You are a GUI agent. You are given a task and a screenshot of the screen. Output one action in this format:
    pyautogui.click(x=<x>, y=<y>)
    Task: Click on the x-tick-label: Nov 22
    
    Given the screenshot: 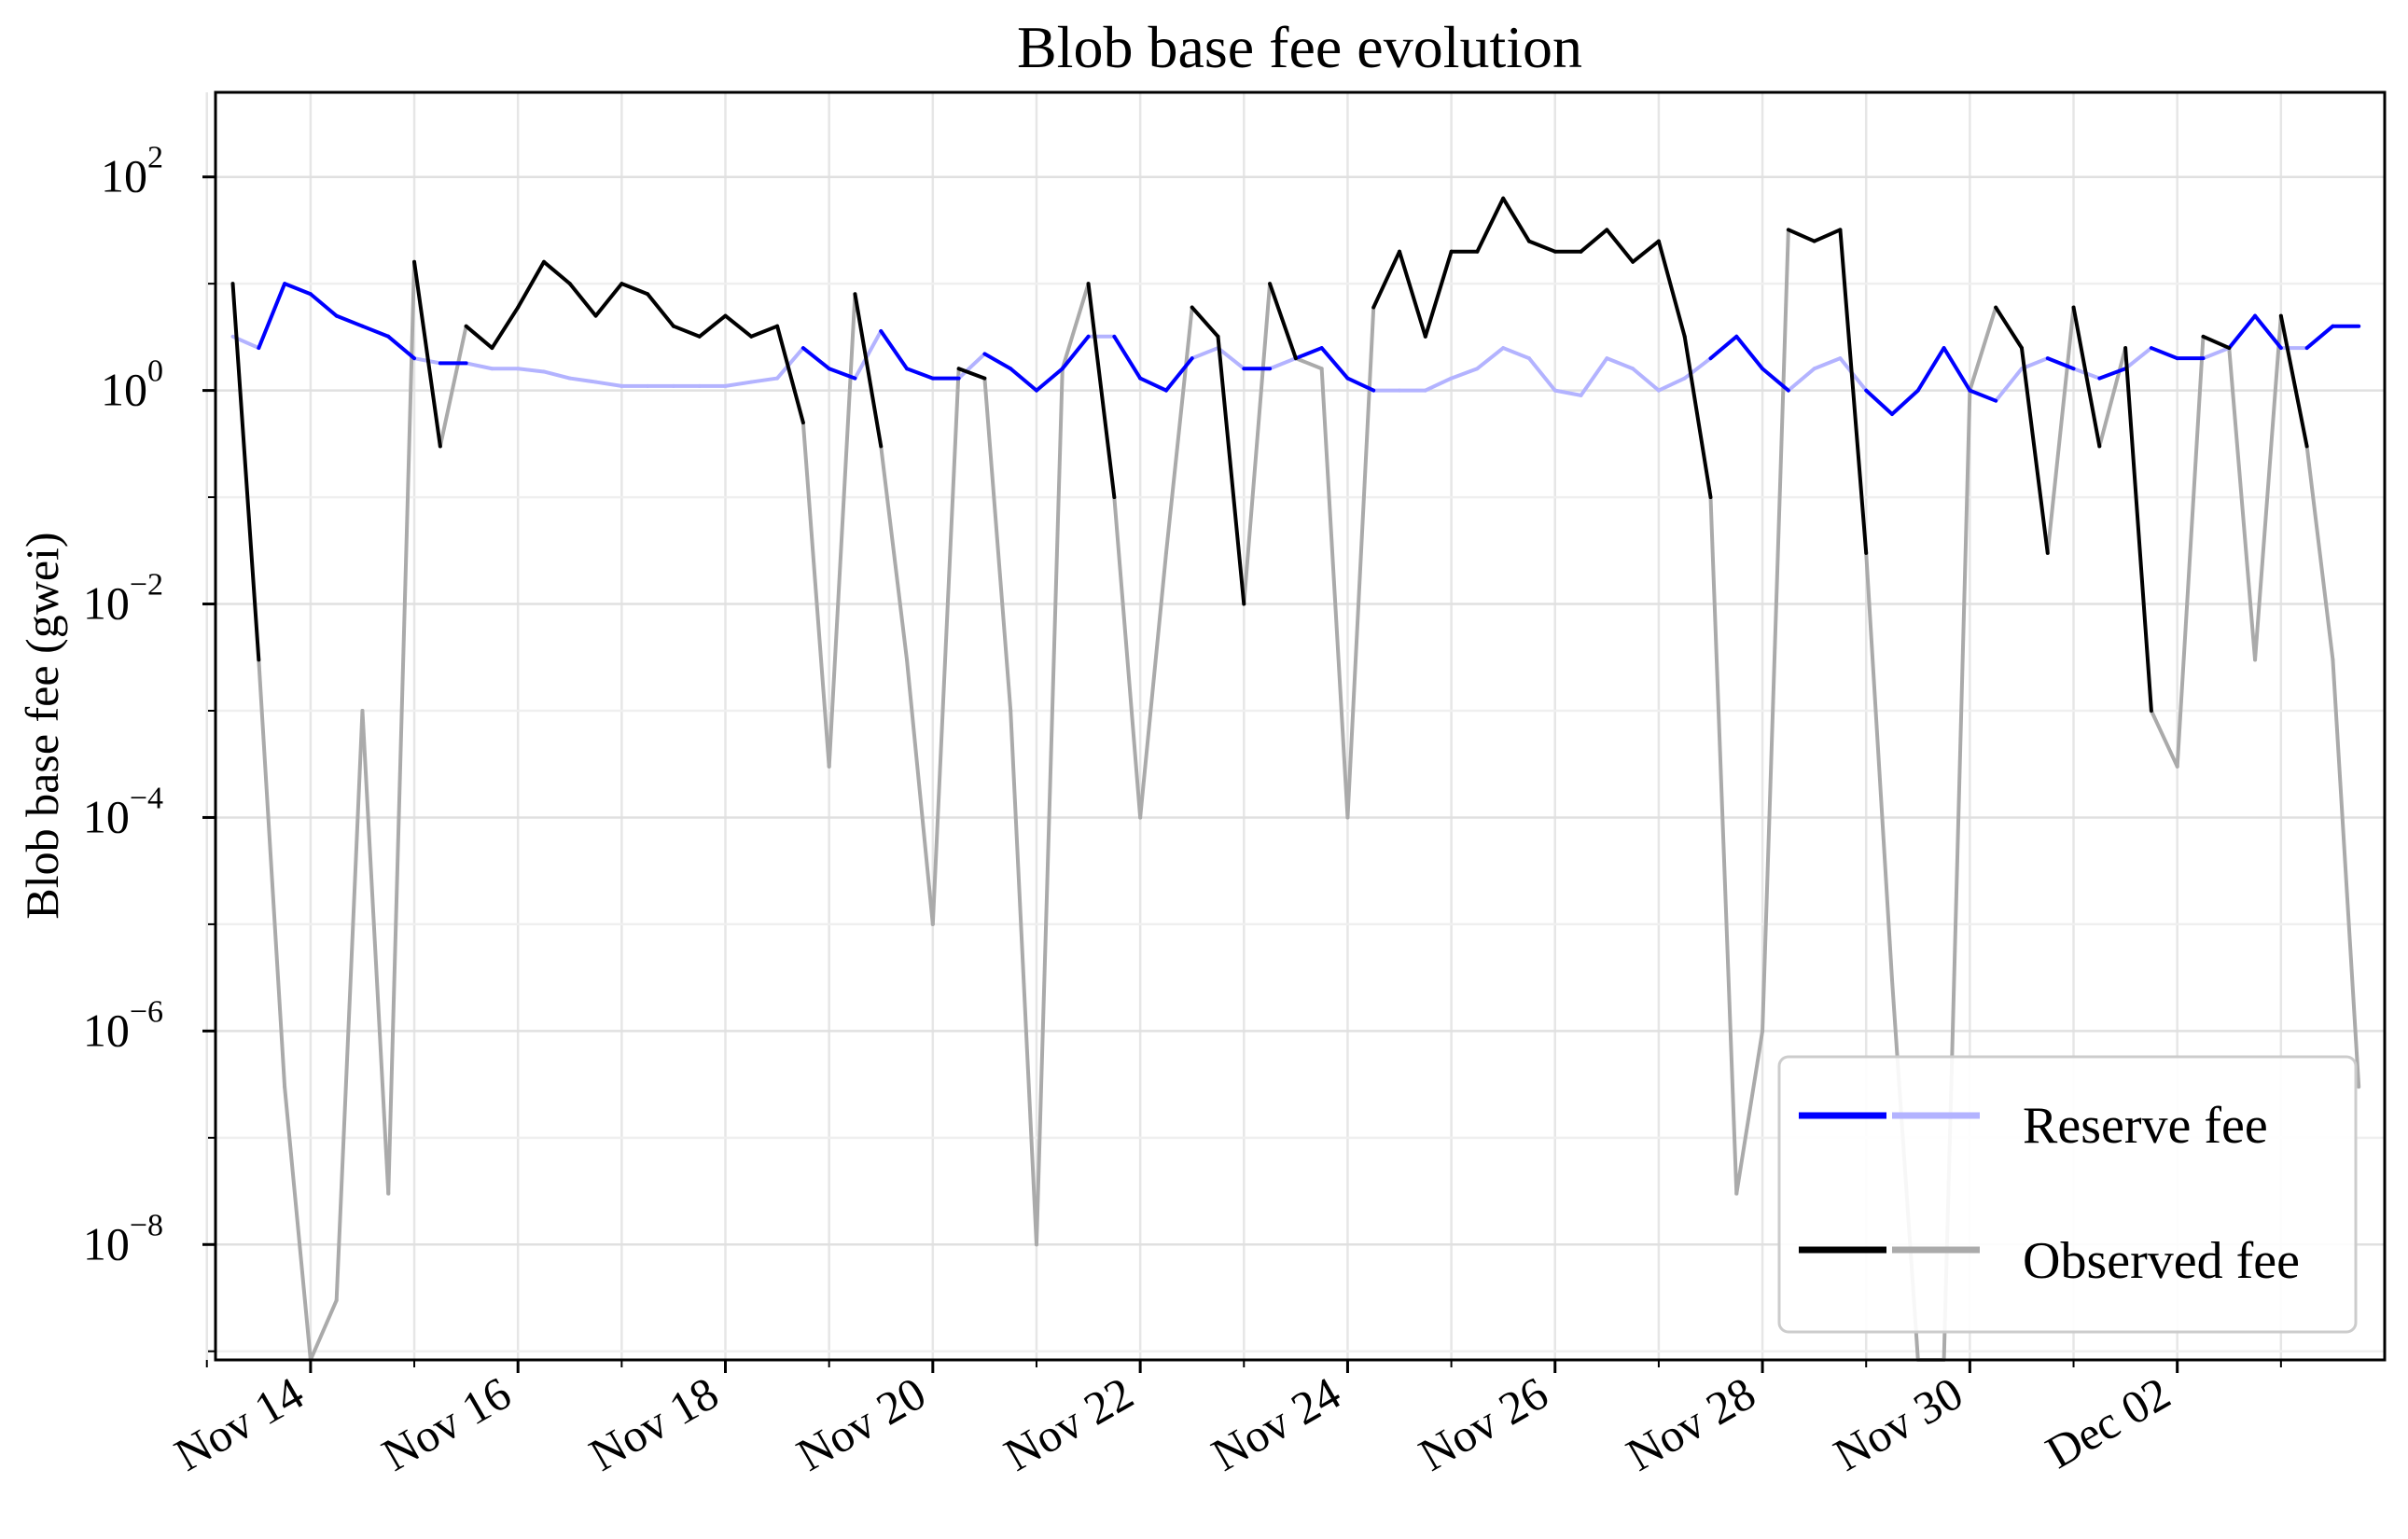 What is the action you would take?
    pyautogui.click(x=1069, y=1423)
    